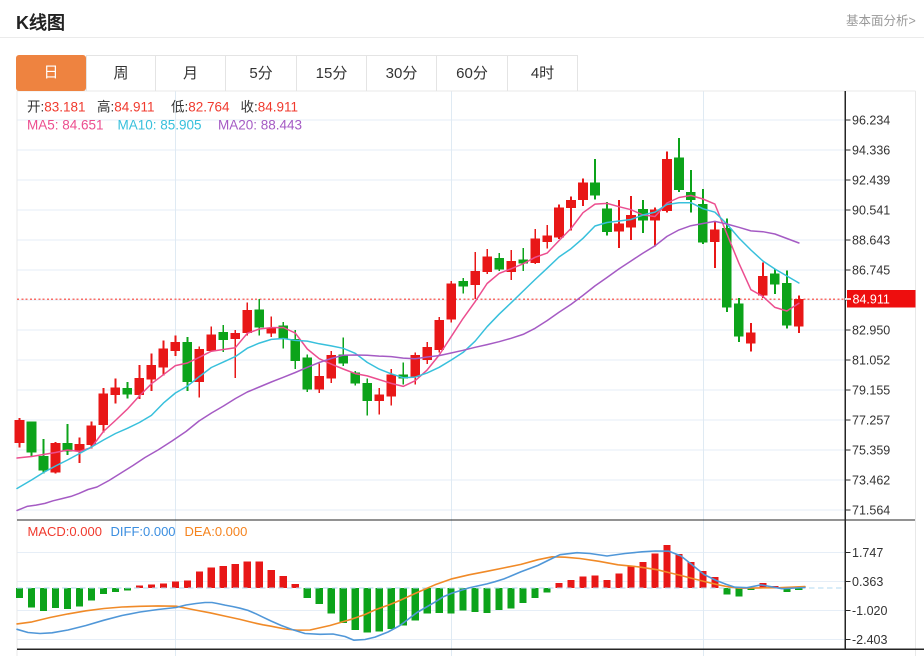 The width and height of the screenshot is (924, 656). I want to click on svg-text: MA5: 84.651, so click(65, 125).